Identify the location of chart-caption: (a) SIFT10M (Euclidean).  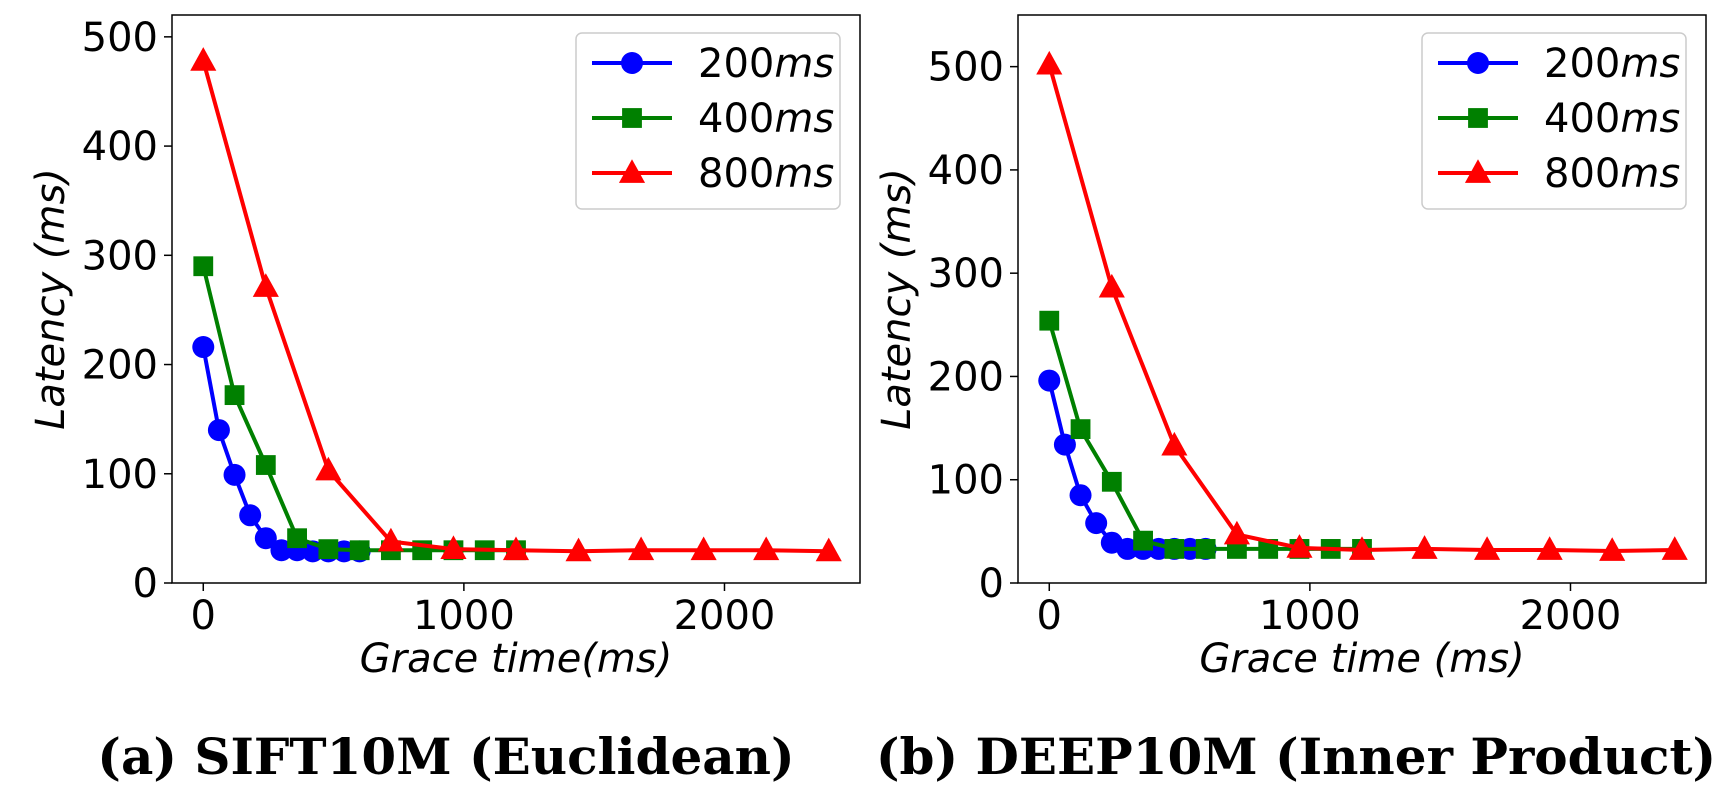
(445, 756).